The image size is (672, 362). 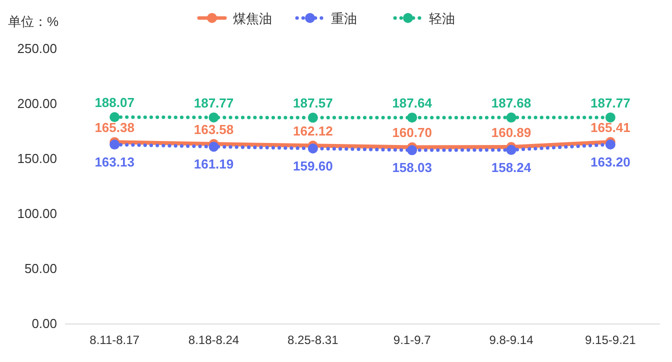 What do you see at coordinates (214, 130) in the screenshot?
I see `data-label: 163.58` at bounding box center [214, 130].